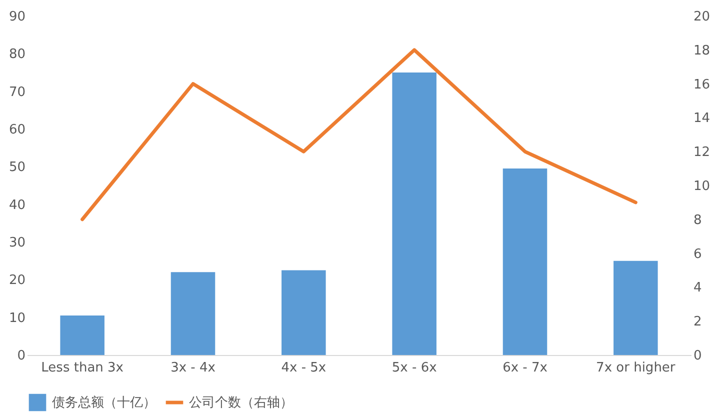 The image size is (718, 420). I want to click on y-tick-label: 70, so click(17, 92).